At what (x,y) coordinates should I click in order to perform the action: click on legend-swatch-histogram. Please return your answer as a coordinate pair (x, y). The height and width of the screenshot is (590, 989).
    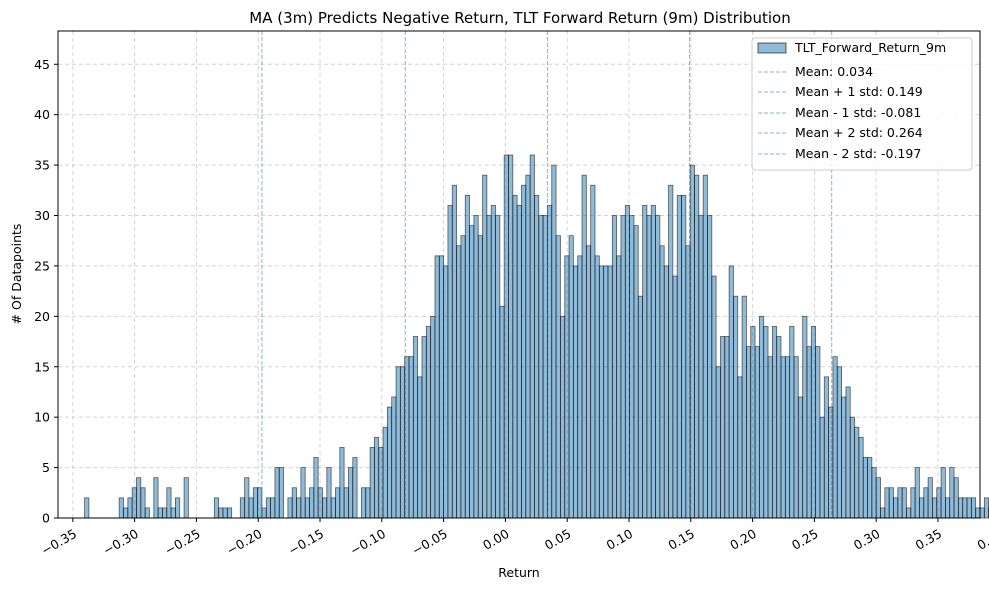
    Looking at the image, I should click on (772, 48).